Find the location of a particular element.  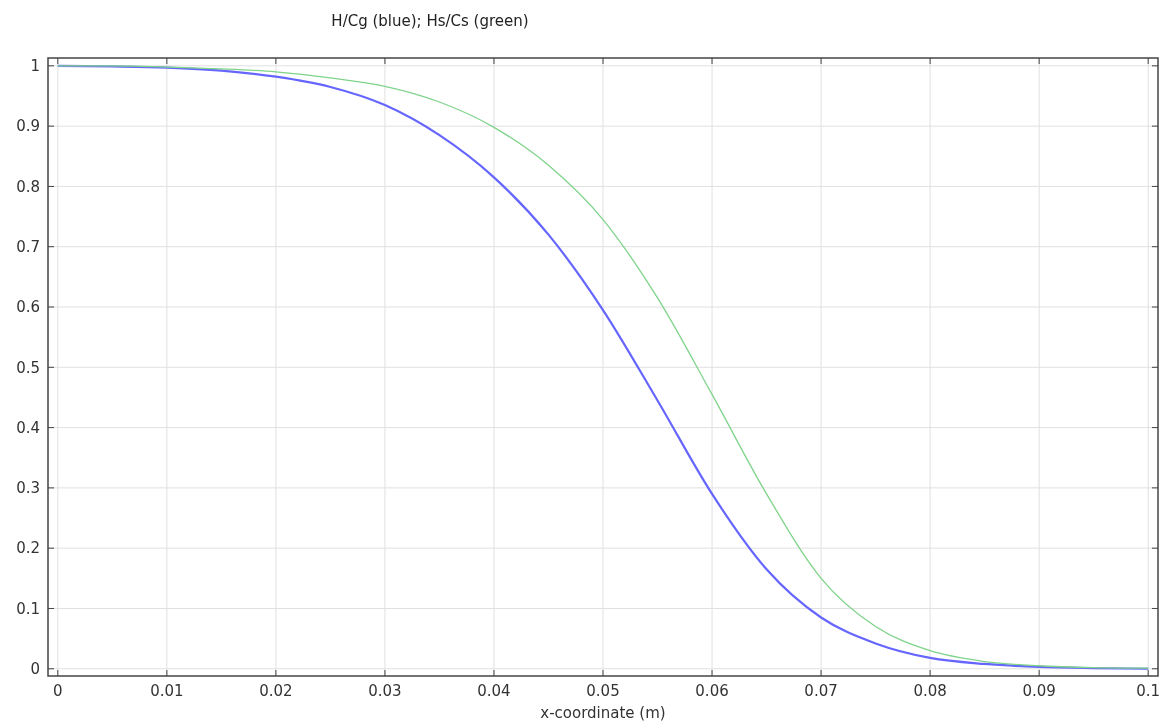

x-tick-label: 0.06 is located at coordinates (712, 691).